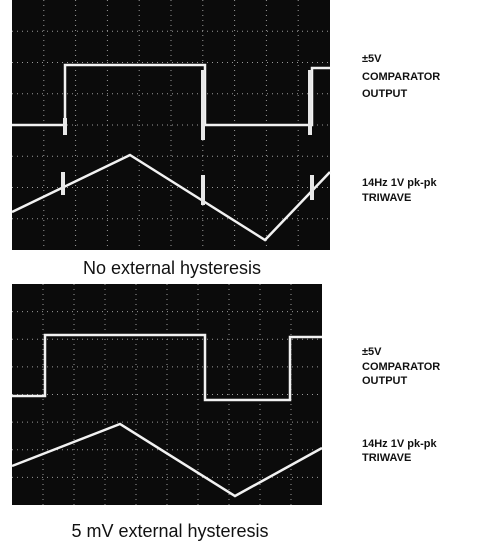 This screenshot has width=479, height=547. I want to click on comparator-trace, so click(167, 367).